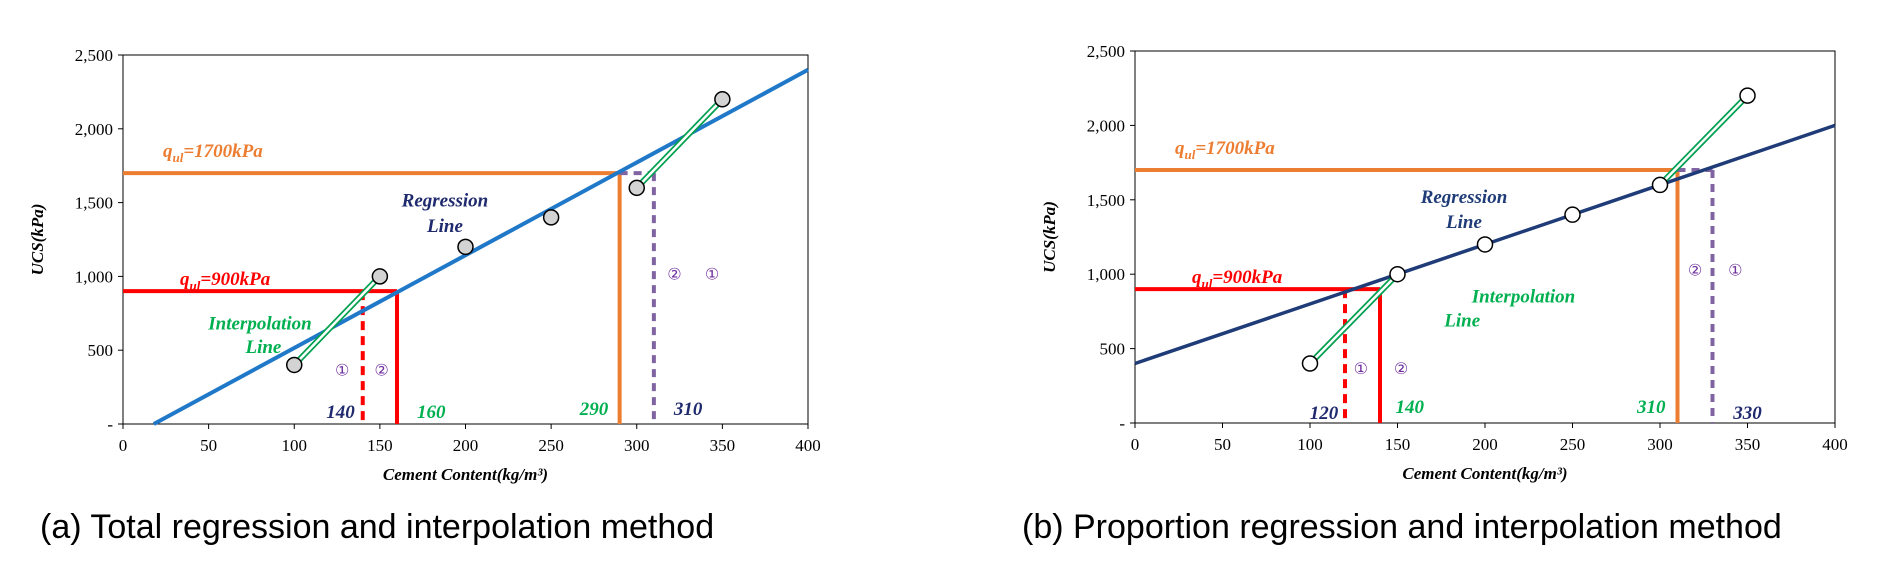 This screenshot has height=580, width=1880. What do you see at coordinates (594, 409) in the screenshot?
I see `value-label: 290` at bounding box center [594, 409].